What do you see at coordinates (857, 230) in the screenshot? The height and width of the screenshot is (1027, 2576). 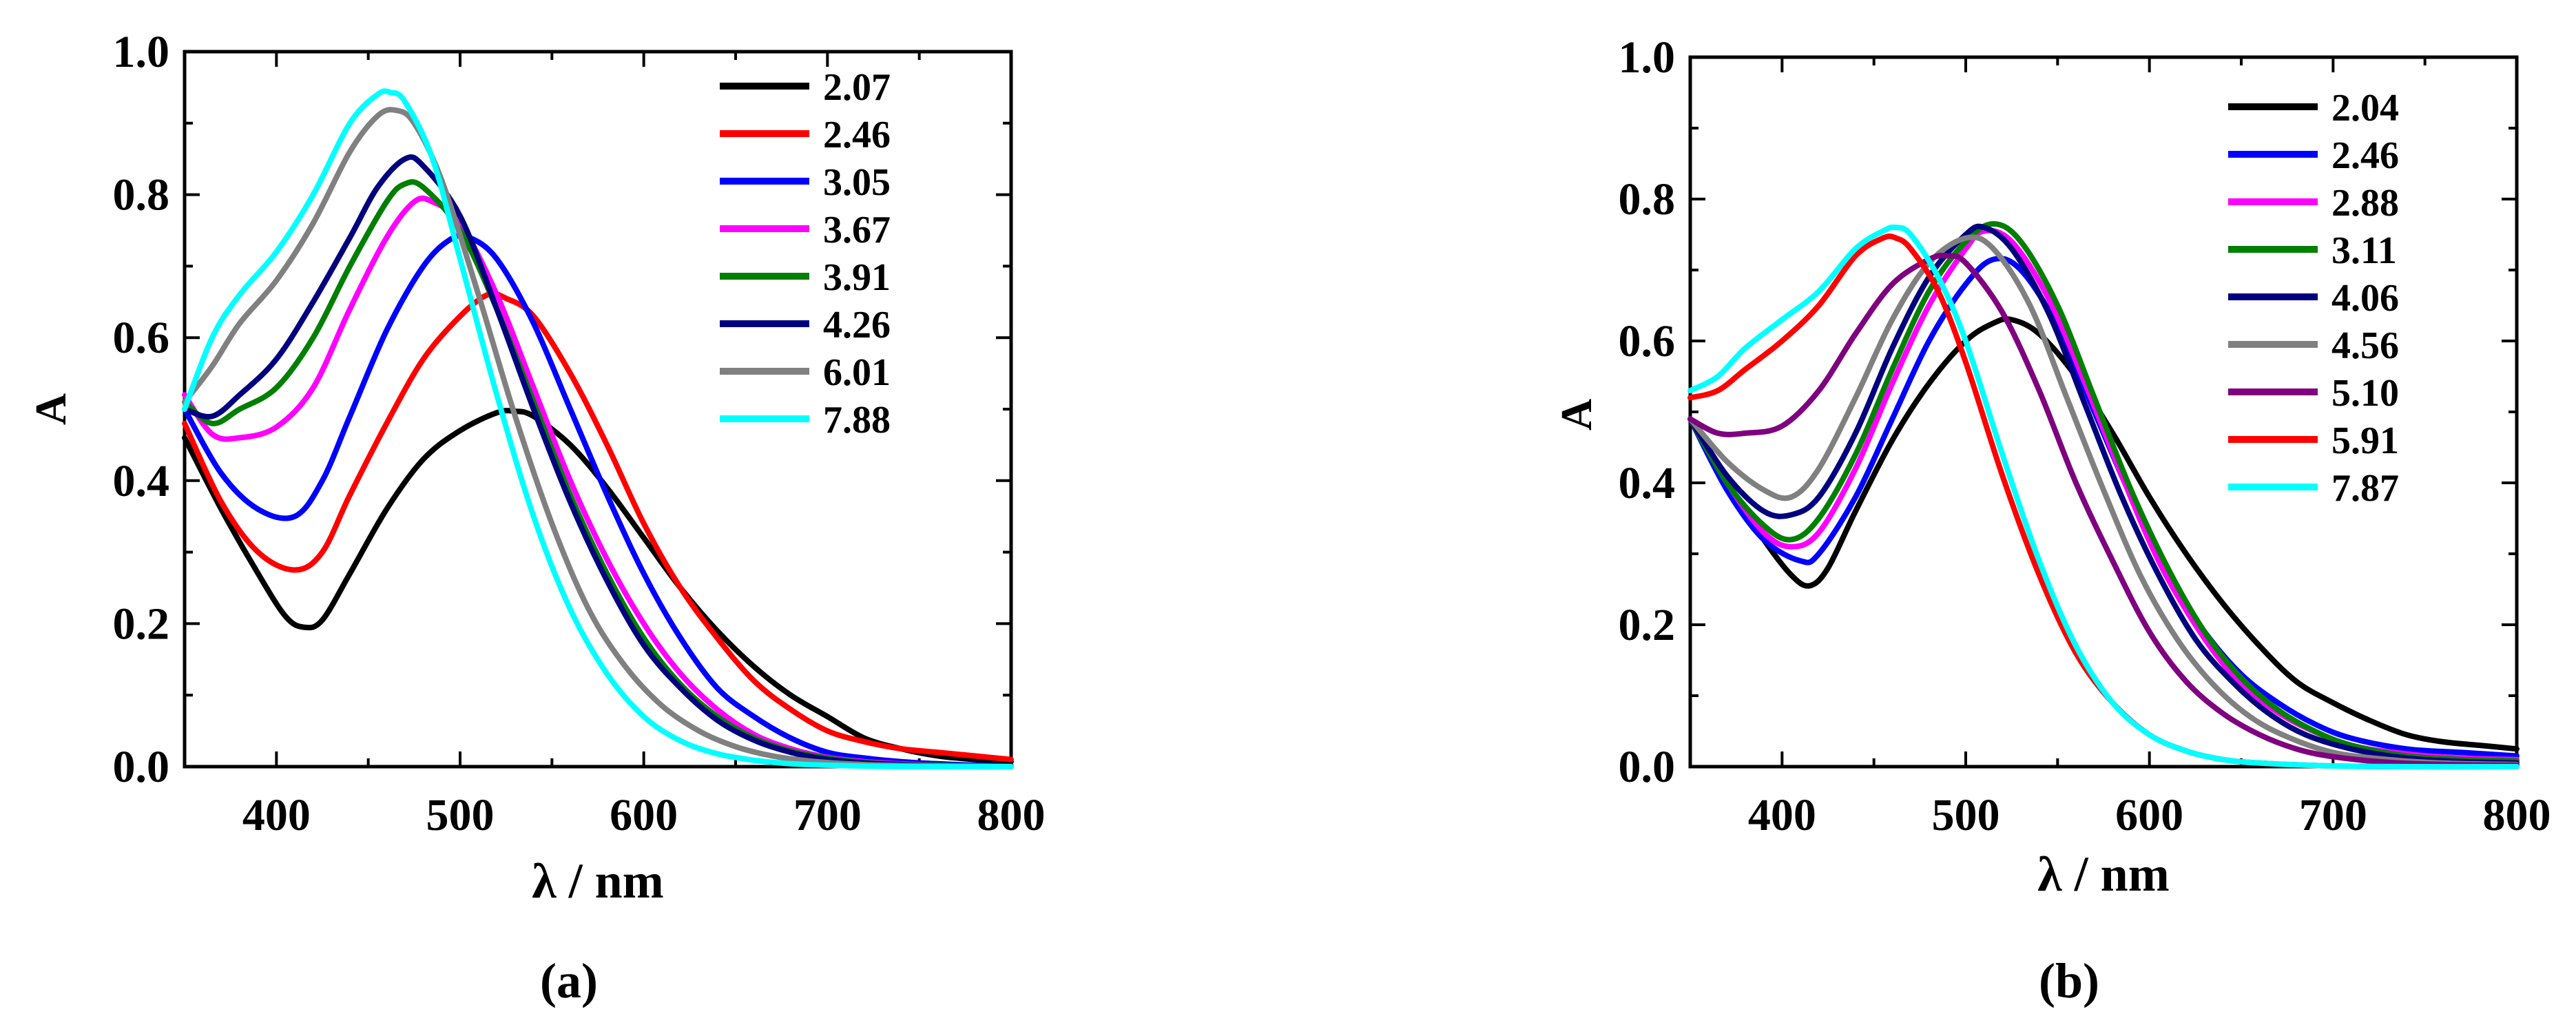 I see `legend-label: 3.67` at bounding box center [857, 230].